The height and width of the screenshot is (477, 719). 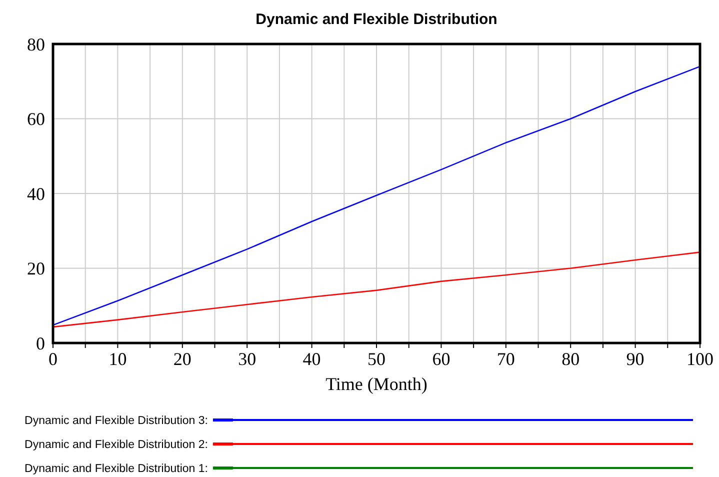 I want to click on x-tick-label: 10, so click(x=117, y=359).